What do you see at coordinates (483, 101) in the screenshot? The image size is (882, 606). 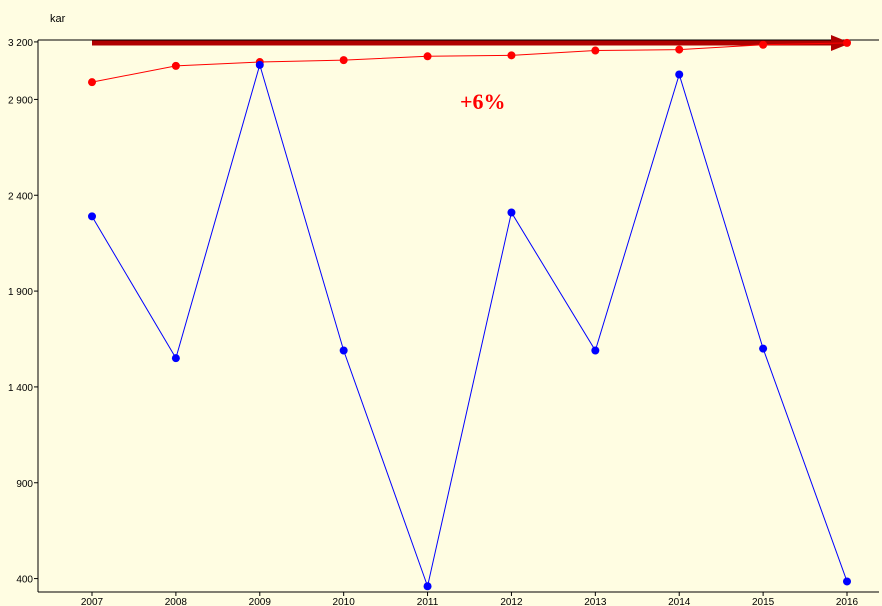 I see `change-annotation: +6%` at bounding box center [483, 101].